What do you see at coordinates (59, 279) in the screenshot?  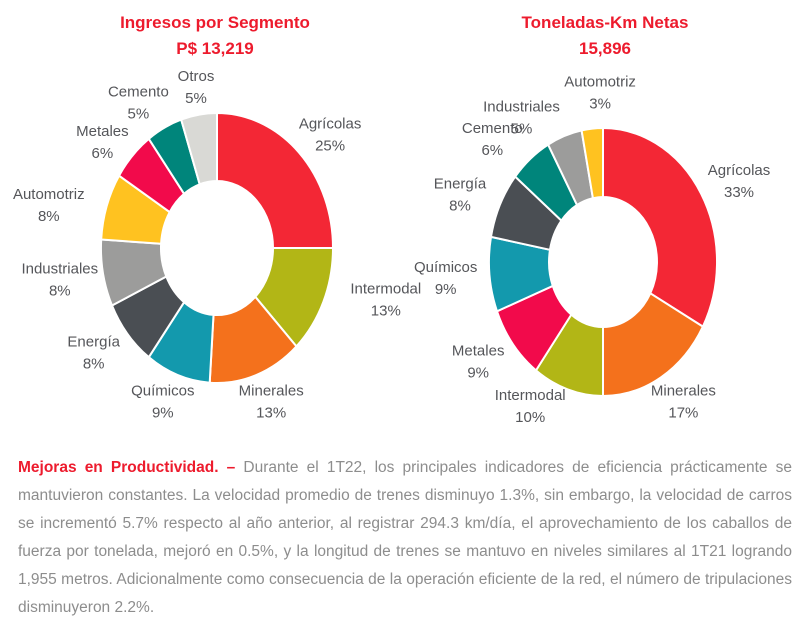 I see `segment-label-industriales: Industriales 8%` at bounding box center [59, 279].